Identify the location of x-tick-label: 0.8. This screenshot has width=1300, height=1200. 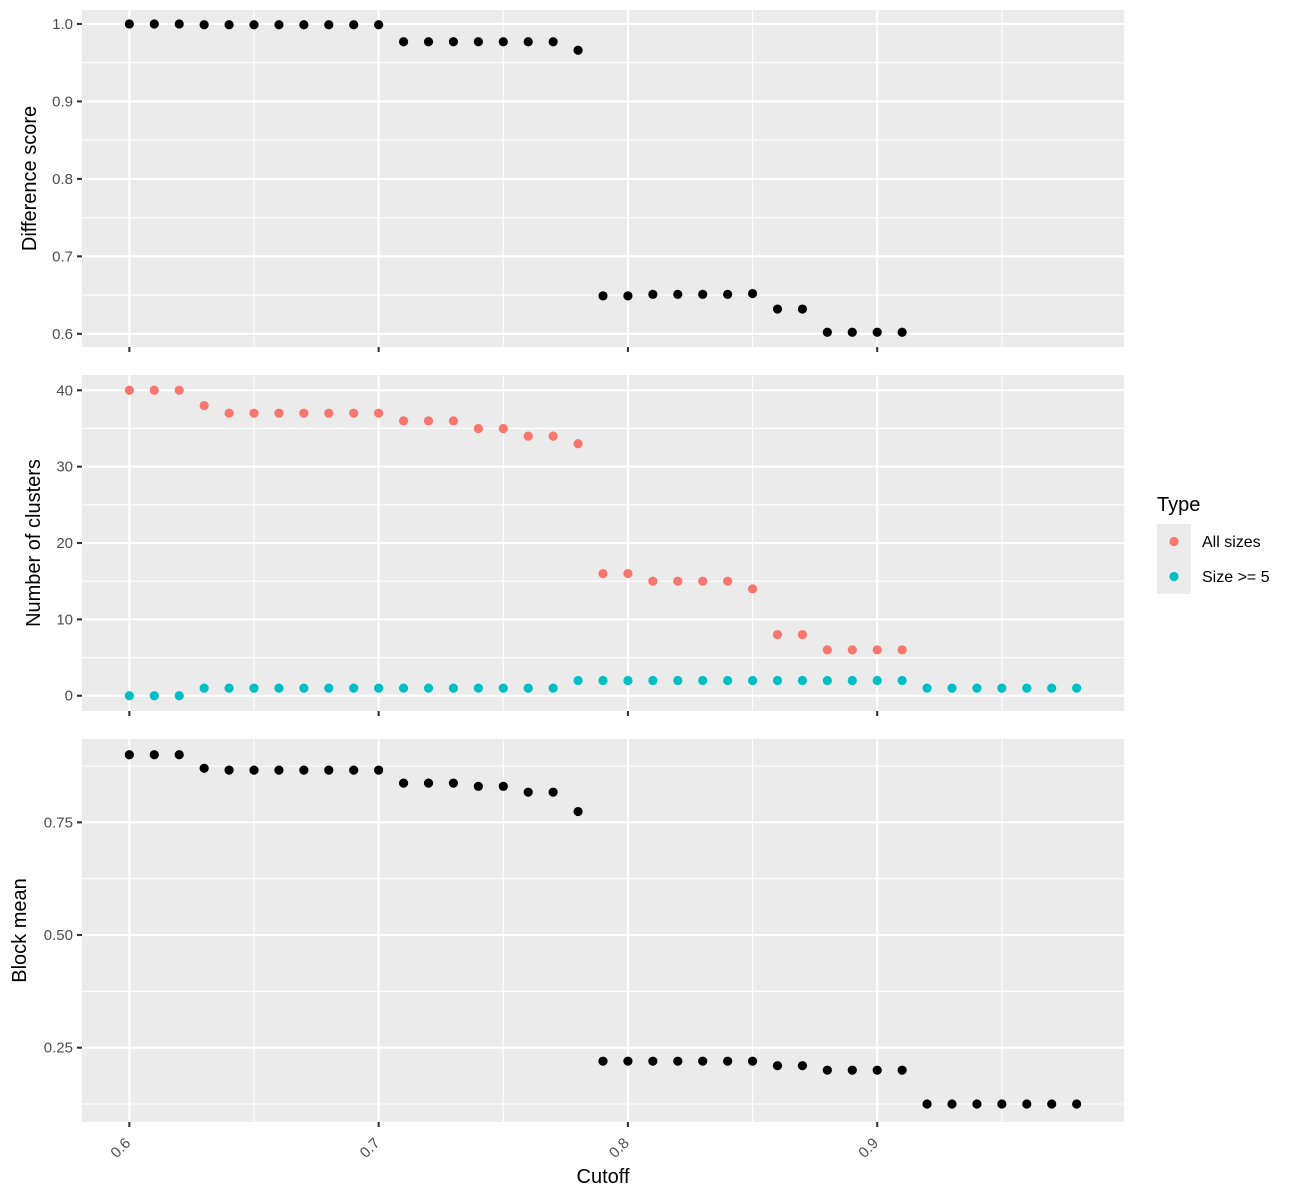
(619, 1148).